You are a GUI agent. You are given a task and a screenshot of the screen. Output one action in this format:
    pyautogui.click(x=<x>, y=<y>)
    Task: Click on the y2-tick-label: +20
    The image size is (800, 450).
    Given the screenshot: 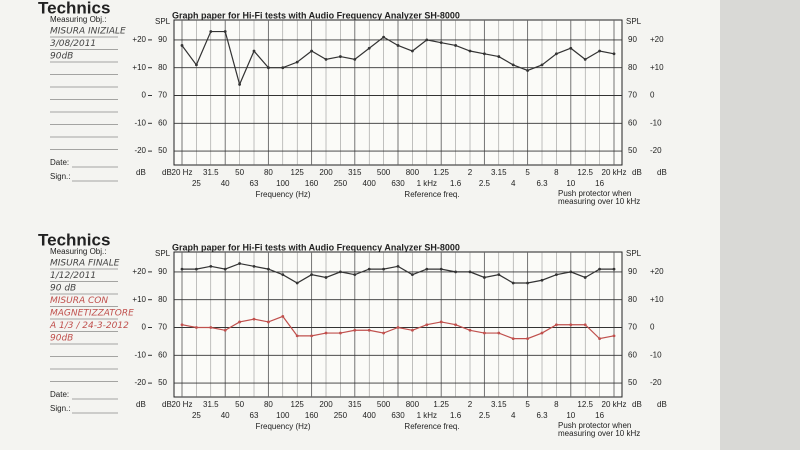 What is the action you would take?
    pyautogui.click(x=139, y=39)
    